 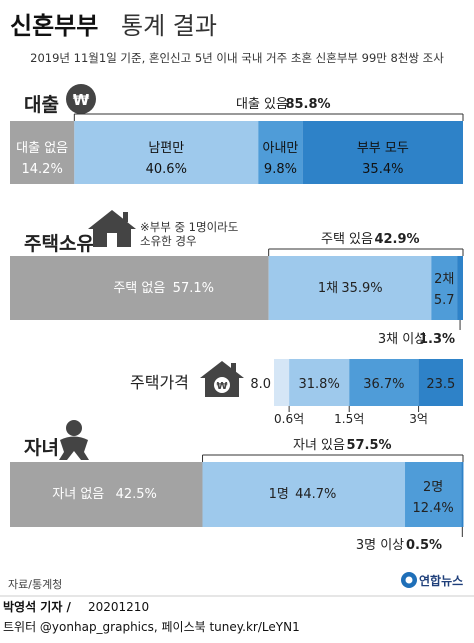 I want to click on house-price-section-title: 주택가격, so click(x=159, y=382).